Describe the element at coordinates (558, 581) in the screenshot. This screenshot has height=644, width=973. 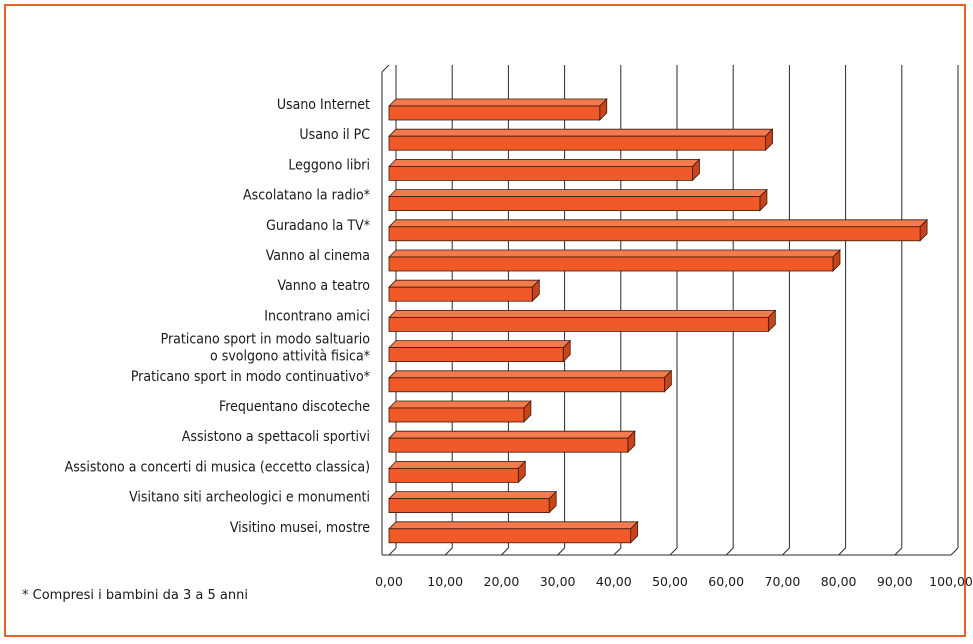
I see `x-tick-label: 30,00` at that location.